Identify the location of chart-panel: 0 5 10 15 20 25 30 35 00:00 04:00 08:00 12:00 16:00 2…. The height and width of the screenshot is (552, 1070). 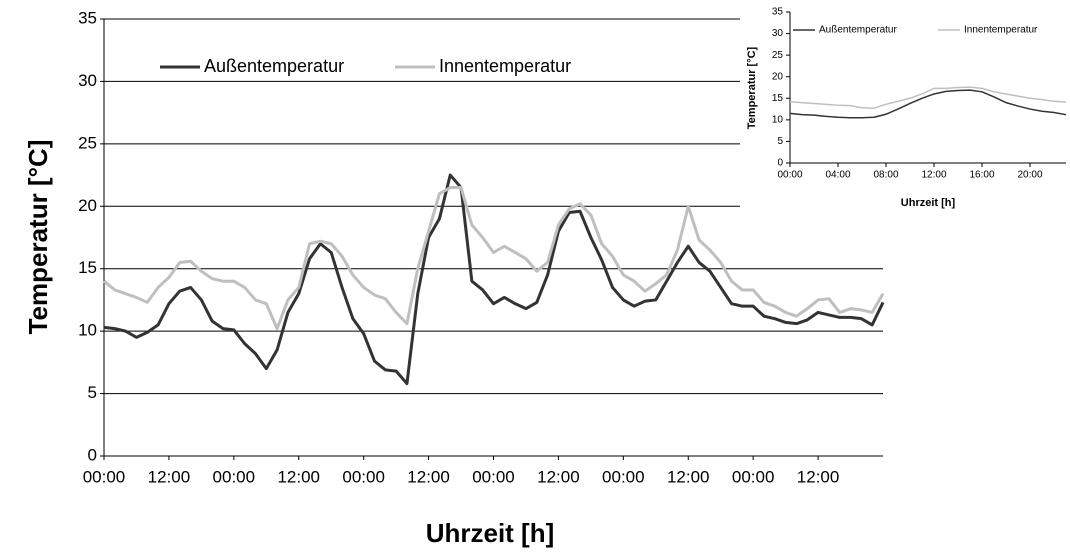
(905, 106).